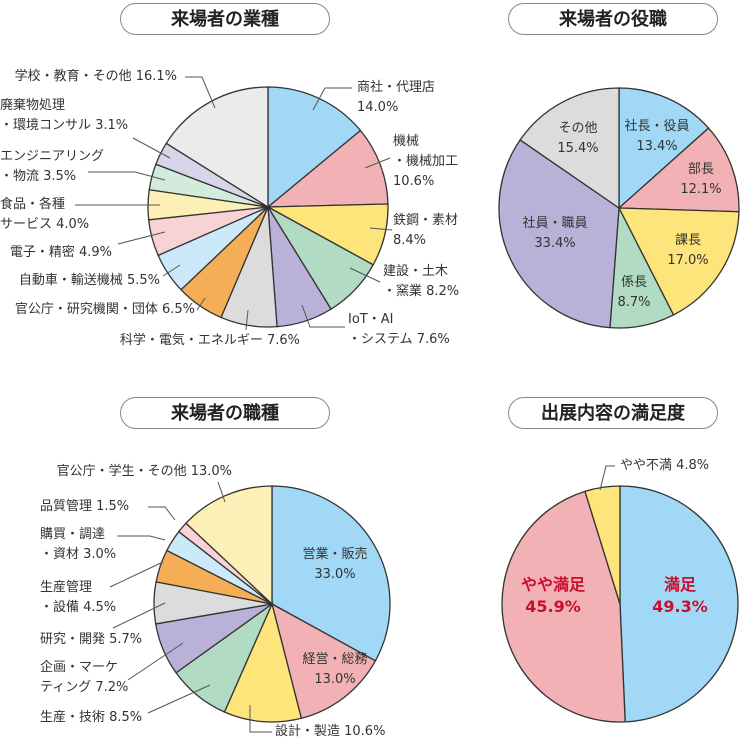 Image resolution: width=740 pixels, height=740 pixels. What do you see at coordinates (78, 554) in the screenshot?
I see `slice-label-line: ・資材 3.0%` at bounding box center [78, 554].